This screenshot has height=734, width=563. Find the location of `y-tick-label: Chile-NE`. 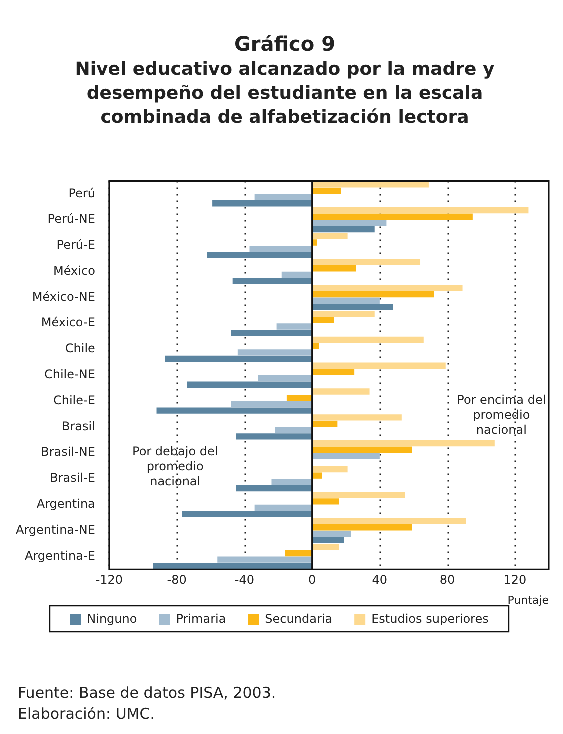

y-tick-label: Chile-NE is located at coordinates (70, 375).